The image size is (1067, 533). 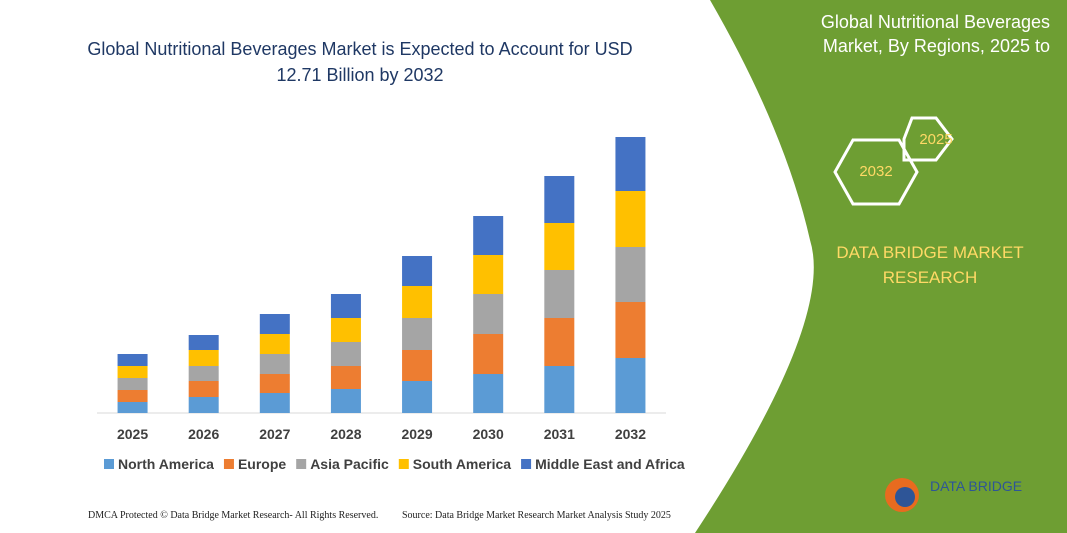 What do you see at coordinates (416, 434) in the screenshot?
I see `x-tick-label: 2029` at bounding box center [416, 434].